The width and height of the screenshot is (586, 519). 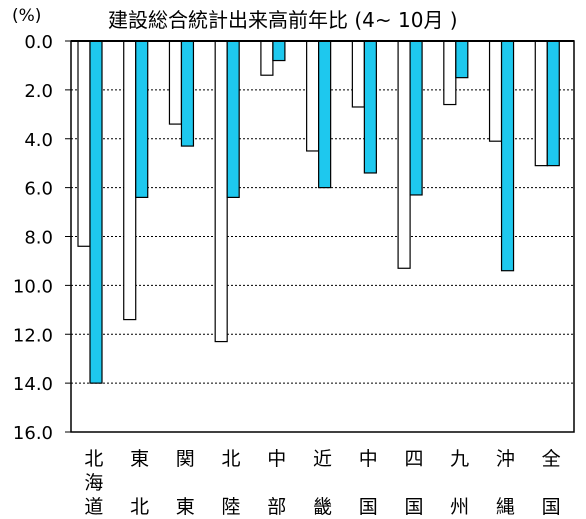 I want to click on y-tick-label: 6.0, so click(x=38, y=189).